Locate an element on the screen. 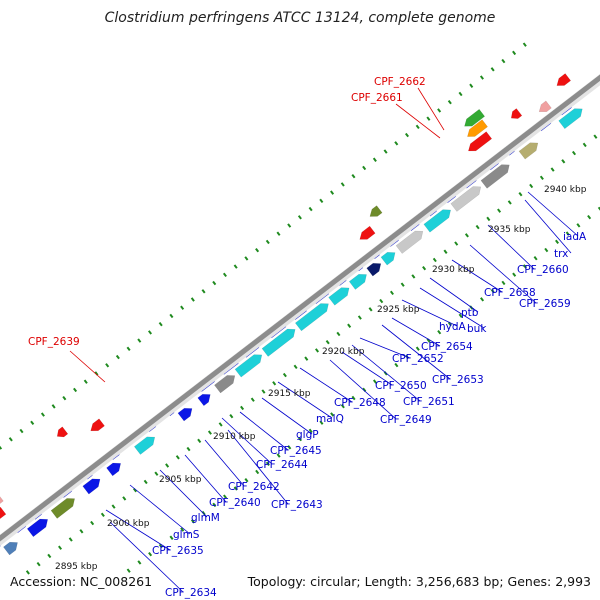  gene-label: ptb is located at coordinates (470, 313).